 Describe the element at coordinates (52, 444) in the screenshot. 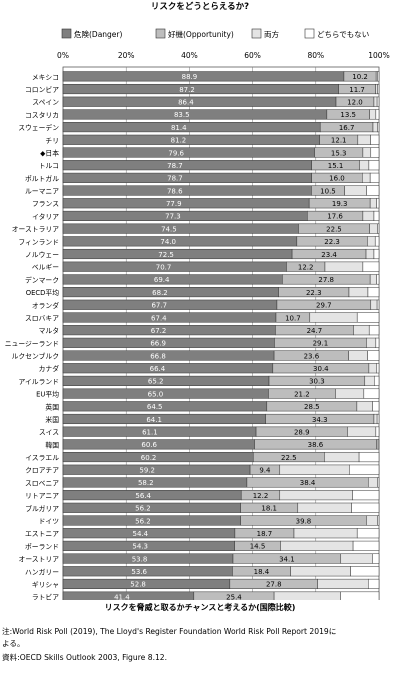

I see `category-label: 韓国` at that location.